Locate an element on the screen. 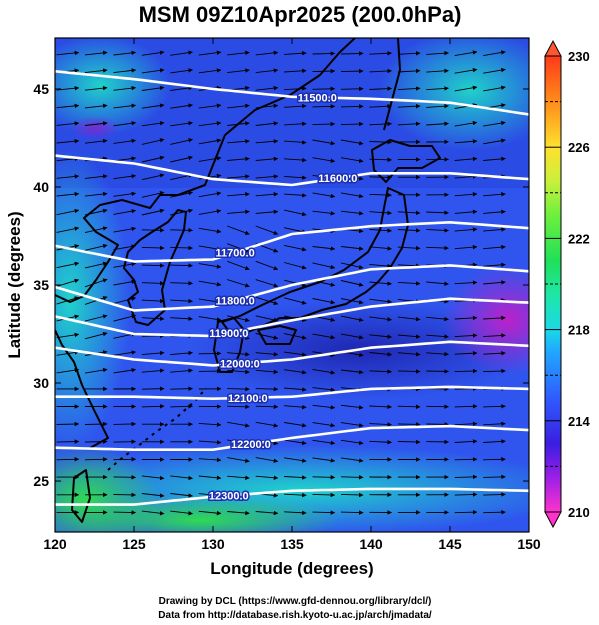 The height and width of the screenshot is (625, 599). coastline-china-south is located at coordinates (82, 389).